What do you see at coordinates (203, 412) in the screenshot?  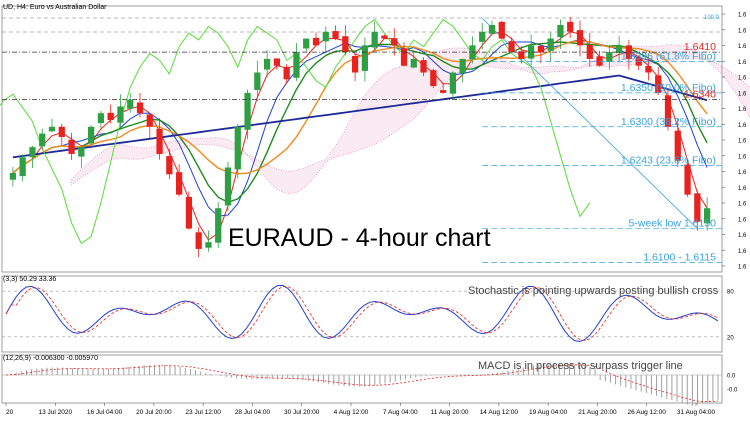 I see `time-tick-label: 23 Jul 12:00` at bounding box center [203, 412].